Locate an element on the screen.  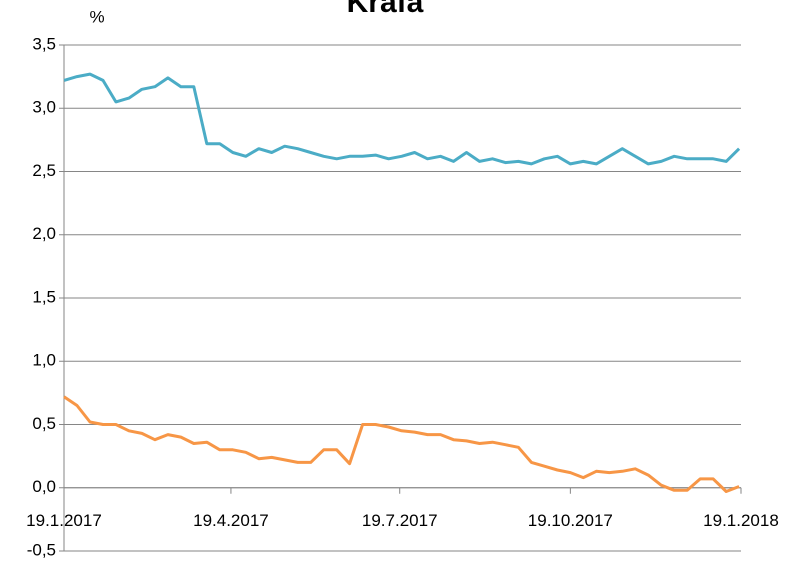
x-tick-label: 19.1.2018 is located at coordinates (741, 520).